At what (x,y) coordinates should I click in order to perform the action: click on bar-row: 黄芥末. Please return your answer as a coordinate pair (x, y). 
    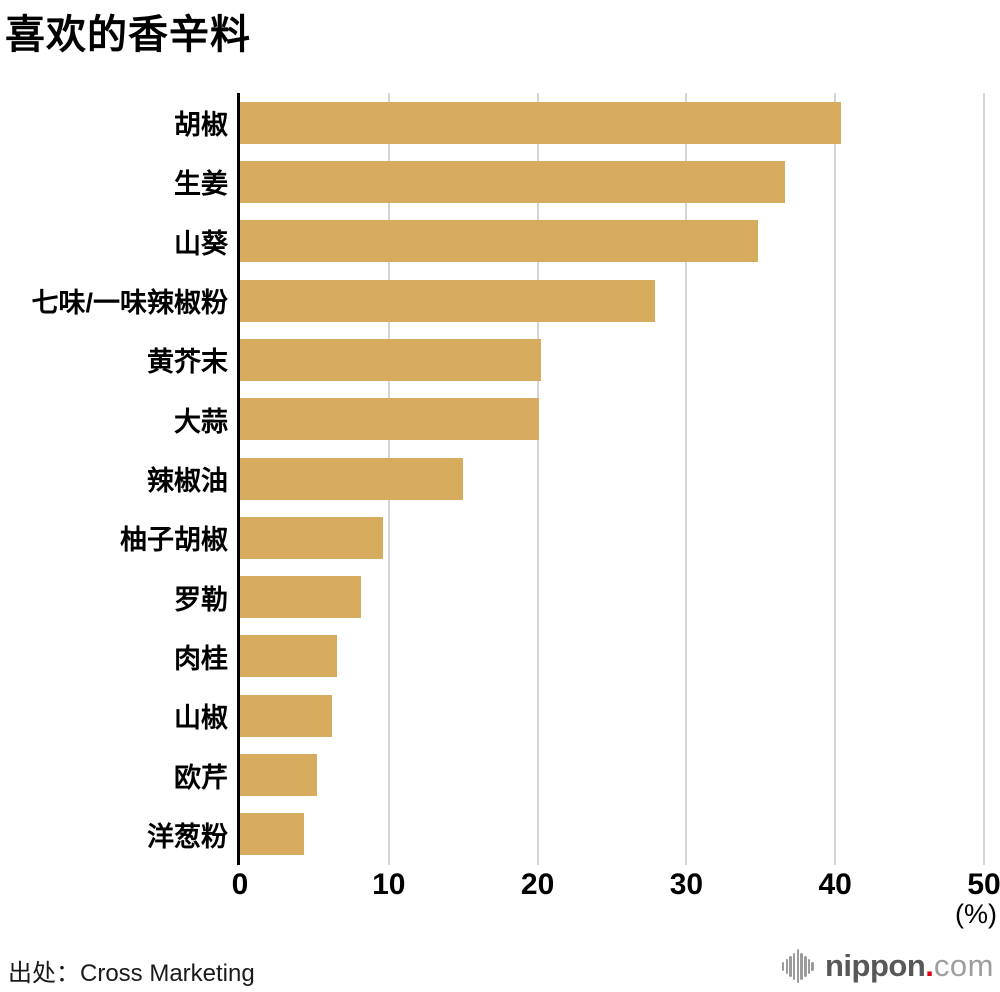
    Looking at the image, I should click on (492, 359).